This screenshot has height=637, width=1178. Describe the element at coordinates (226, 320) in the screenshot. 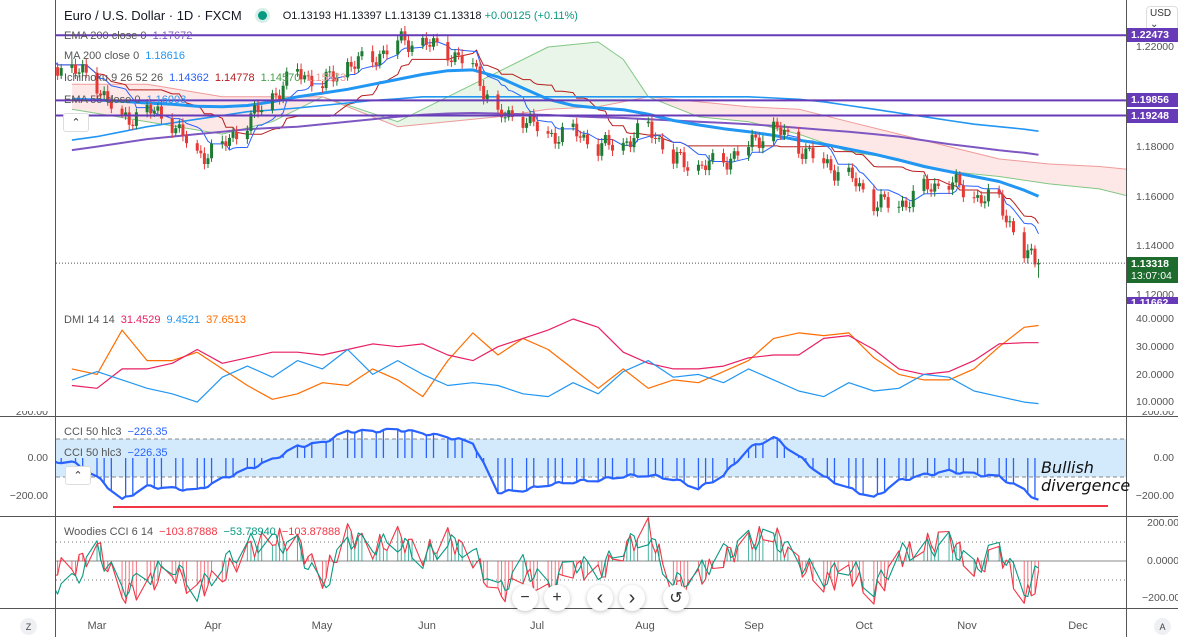

I see `legend-value: 37.6513` at that location.